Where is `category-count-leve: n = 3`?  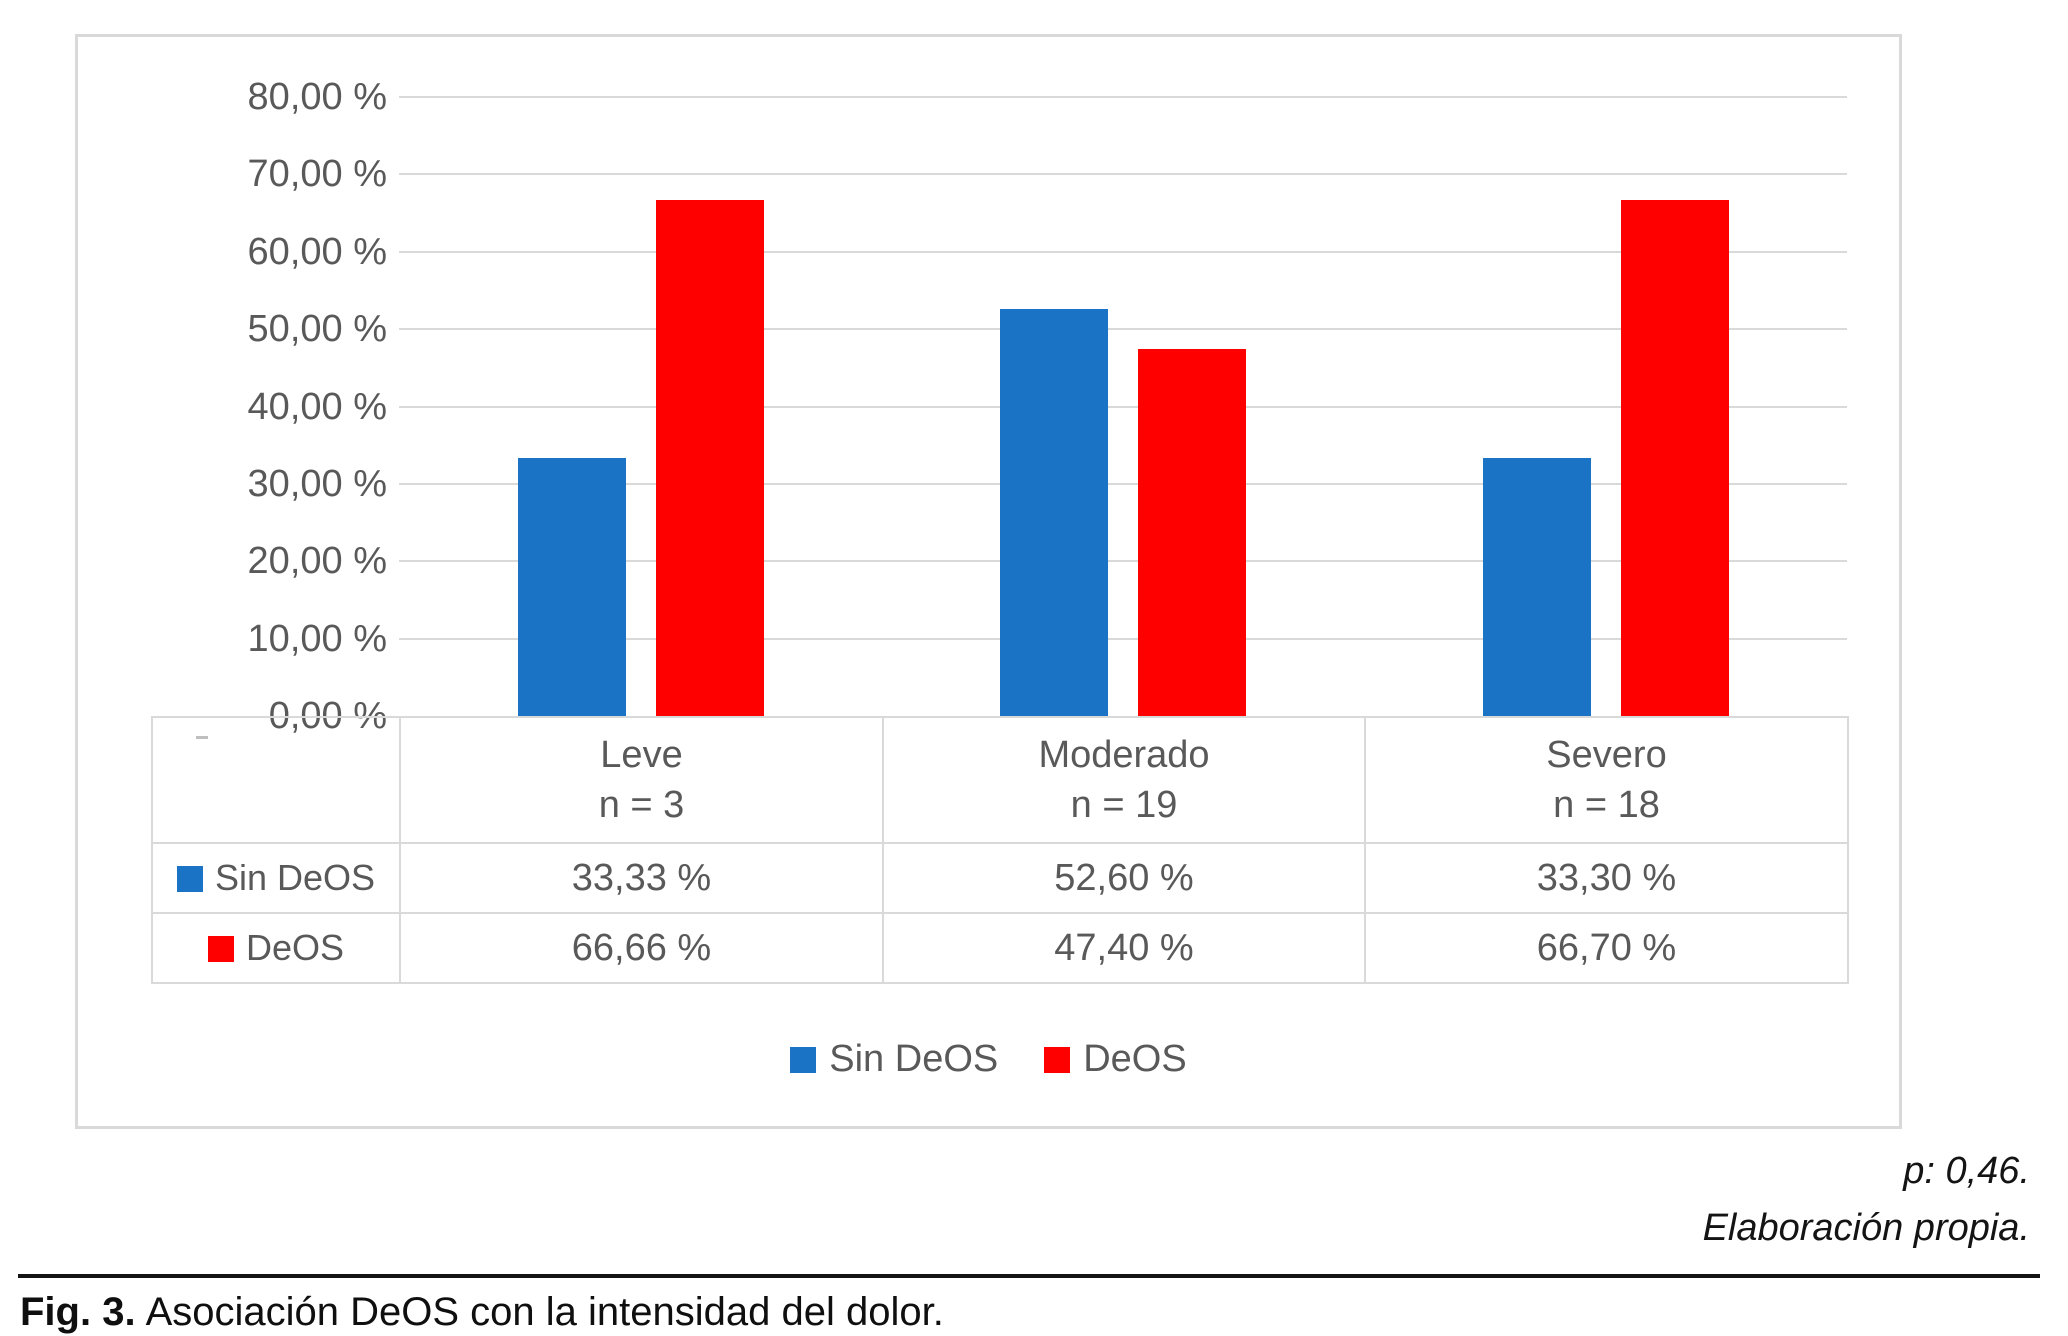
category-count-leve: n = 3 is located at coordinates (641, 805).